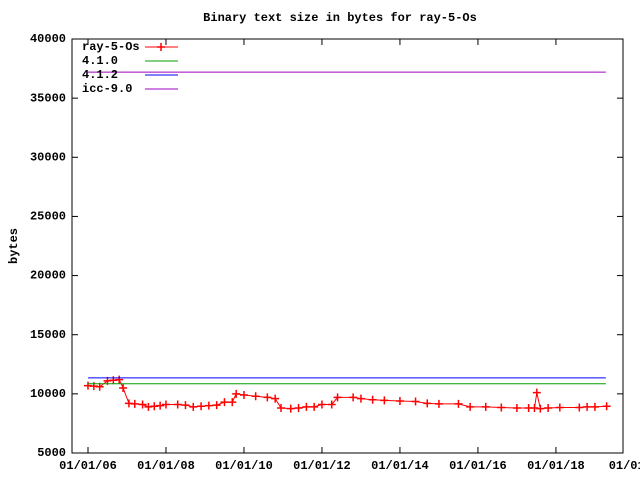 Image resolution: width=640 pixels, height=480 pixels. I want to click on y-tick-label: 30000, so click(48, 157).